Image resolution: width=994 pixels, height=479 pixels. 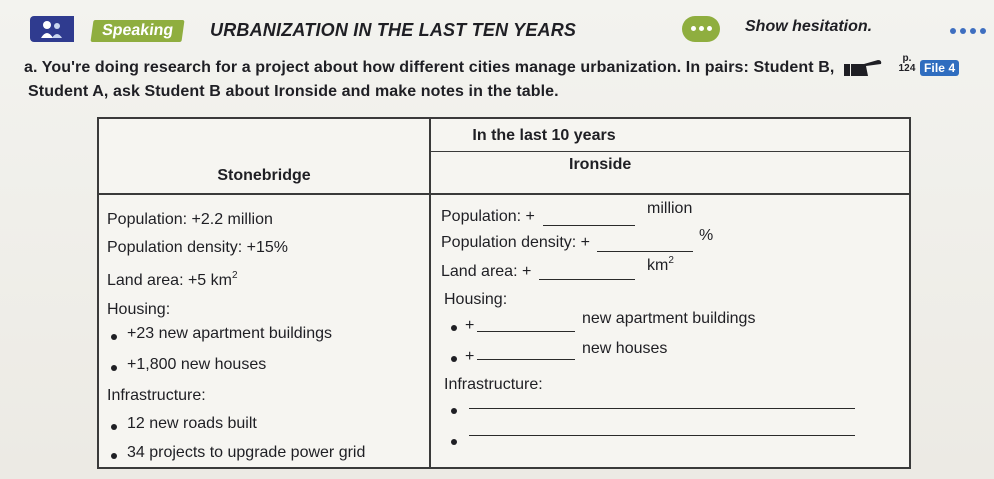 What do you see at coordinates (940, 68) in the screenshot?
I see `file-badge: File 4` at bounding box center [940, 68].